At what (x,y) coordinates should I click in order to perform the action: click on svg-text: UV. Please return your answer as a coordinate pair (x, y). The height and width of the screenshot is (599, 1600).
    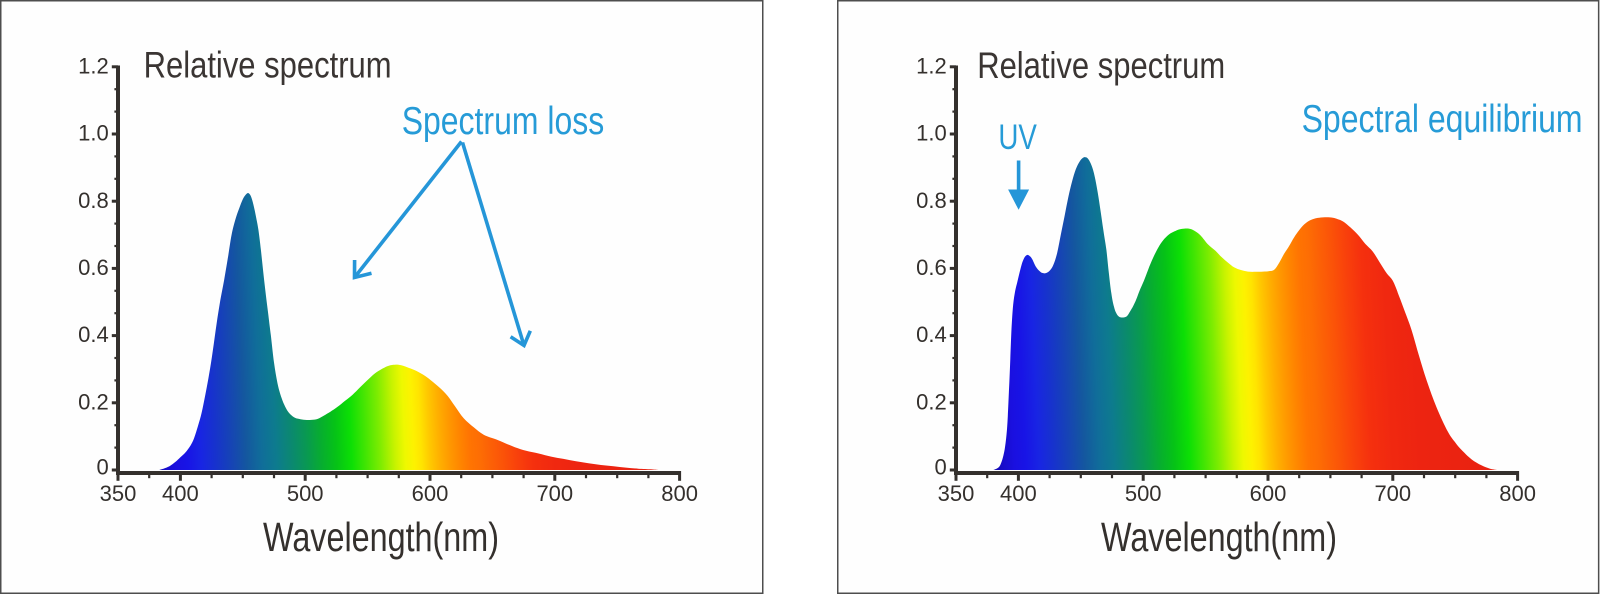
    Looking at the image, I should click on (1017, 137).